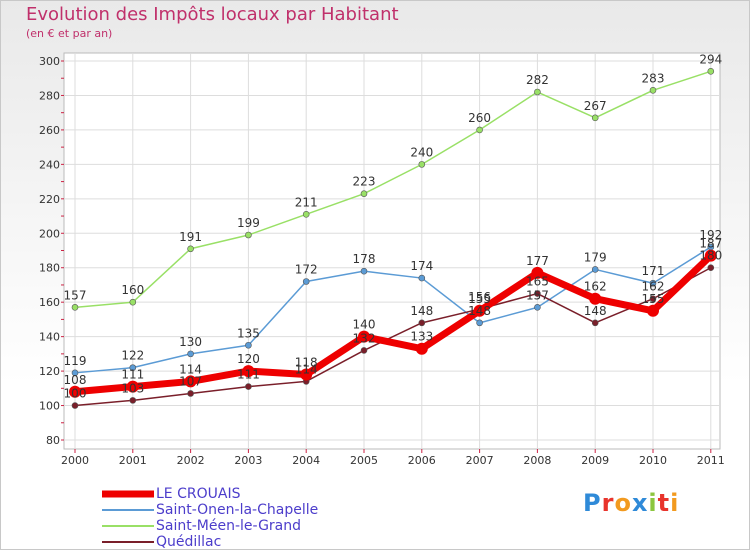  What do you see at coordinates (75, 460) in the screenshot?
I see `x-tick-label: 2000` at bounding box center [75, 460].